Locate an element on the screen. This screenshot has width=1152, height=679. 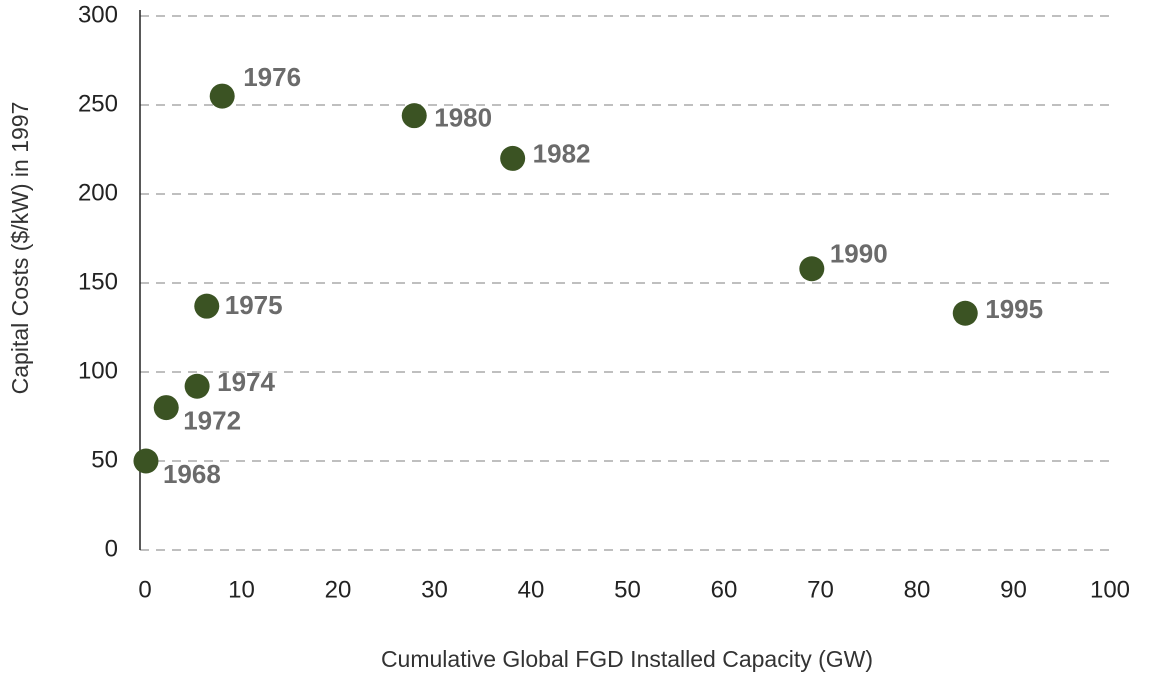
x-tick-label: 50 is located at coordinates (627, 589).